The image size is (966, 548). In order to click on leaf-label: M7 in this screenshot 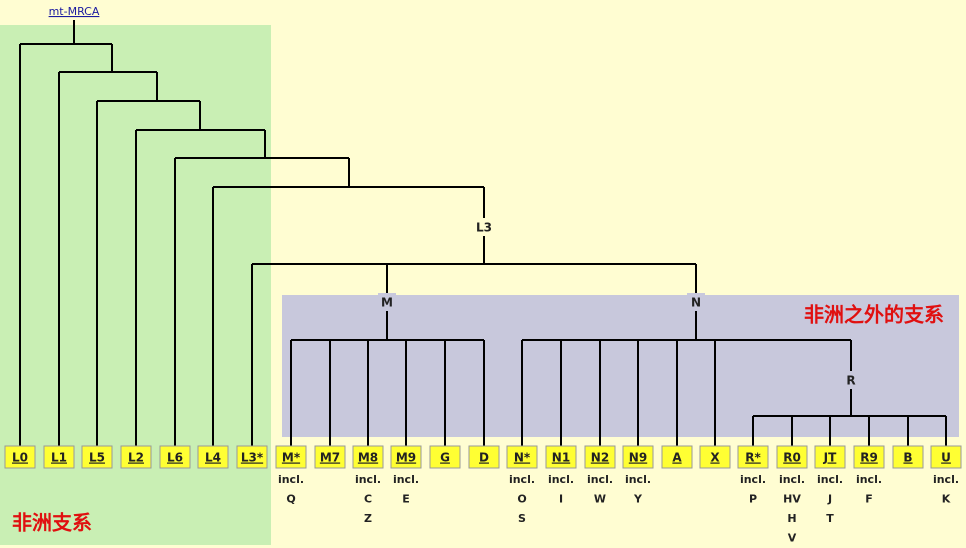, I will do `click(330, 458)`.